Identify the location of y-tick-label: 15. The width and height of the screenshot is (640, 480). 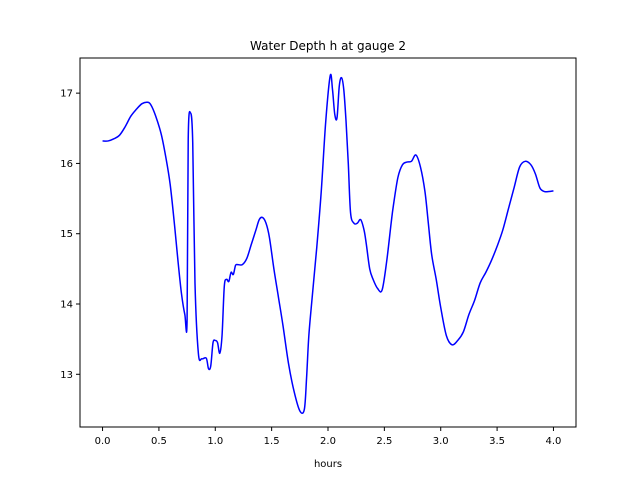
(66, 234).